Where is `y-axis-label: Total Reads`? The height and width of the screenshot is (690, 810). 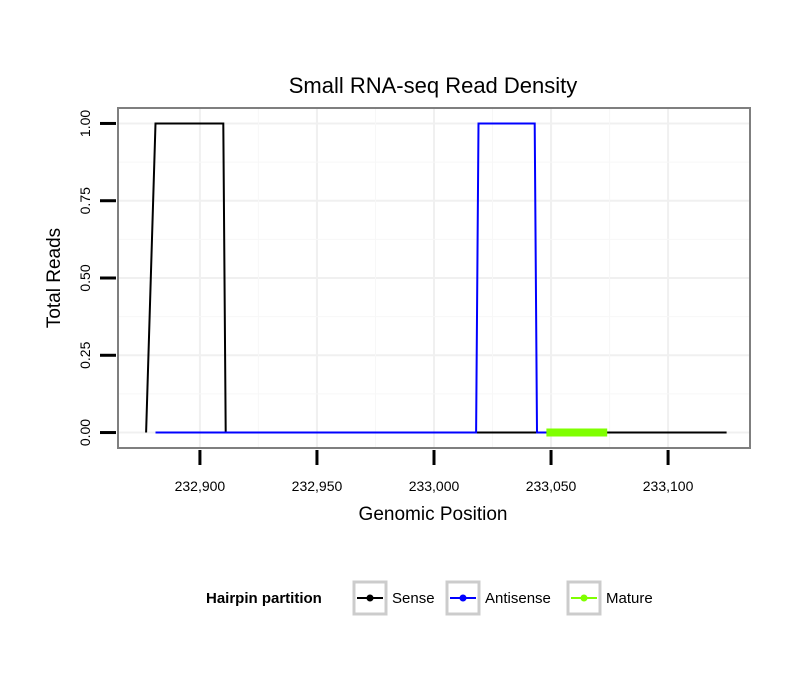 y-axis-label: Total Reads is located at coordinates (54, 278).